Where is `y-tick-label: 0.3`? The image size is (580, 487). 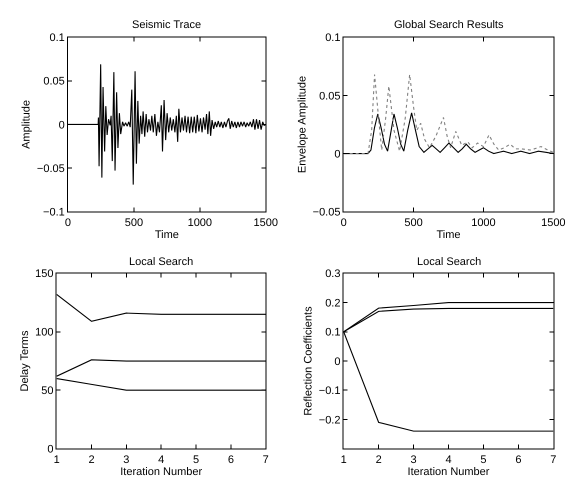 y-tick-label: 0.3 is located at coordinates (332, 274).